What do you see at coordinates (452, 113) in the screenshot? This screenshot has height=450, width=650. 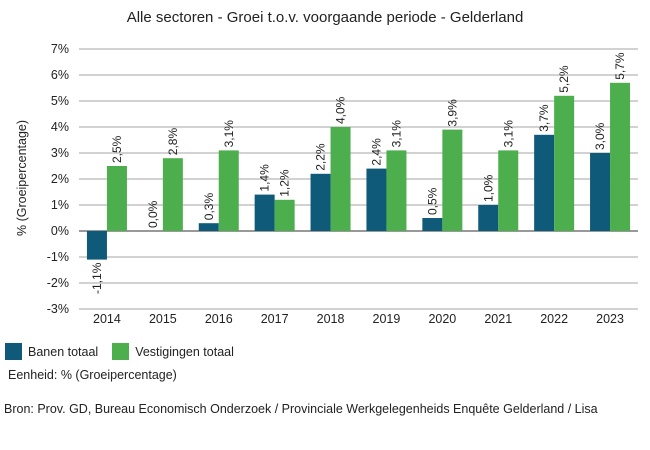 I see `data-label: 3,9%` at bounding box center [452, 113].